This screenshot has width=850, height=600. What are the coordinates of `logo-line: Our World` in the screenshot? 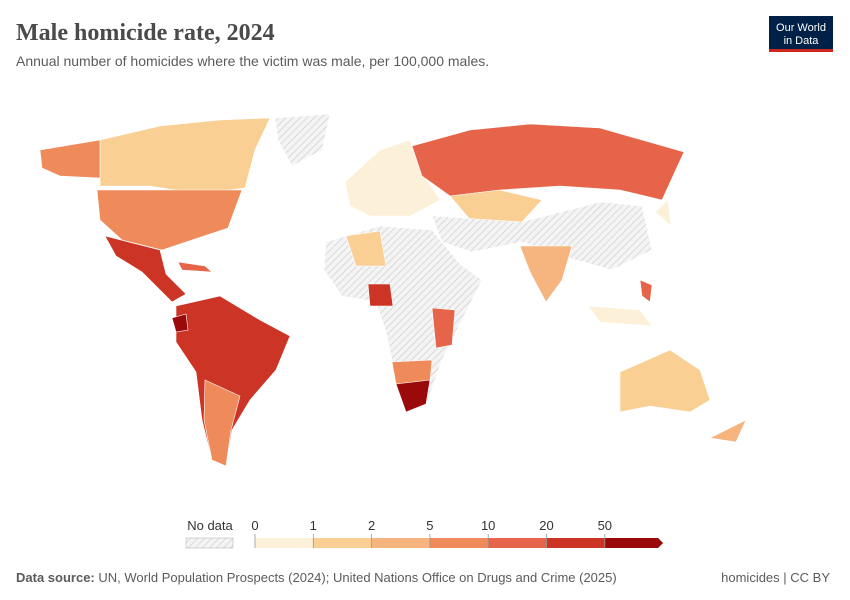 It's located at (801, 28).